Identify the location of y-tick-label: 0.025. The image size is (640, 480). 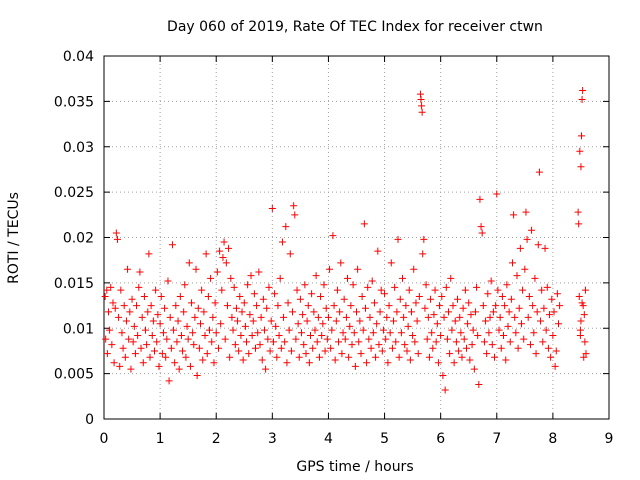
(74, 193).